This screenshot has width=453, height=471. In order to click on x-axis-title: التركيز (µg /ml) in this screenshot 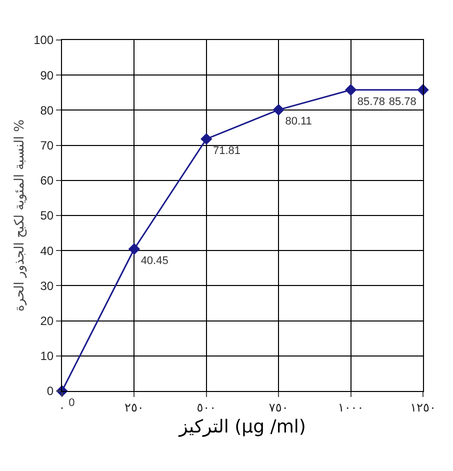, I will do `click(242, 427)`.